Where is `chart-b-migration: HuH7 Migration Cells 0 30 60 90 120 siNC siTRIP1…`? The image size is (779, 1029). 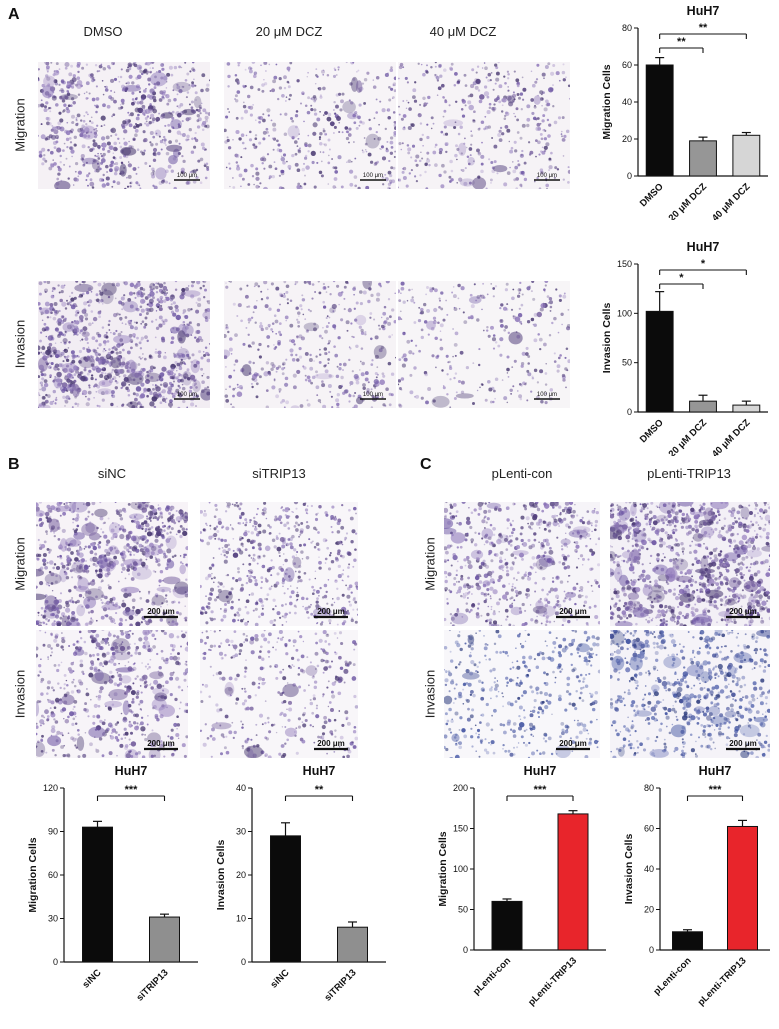
chart-b-migration: HuH7 Migration Cells 0 30 60 90 120 siNC siTRIP1… is located at coordinates (116, 888).